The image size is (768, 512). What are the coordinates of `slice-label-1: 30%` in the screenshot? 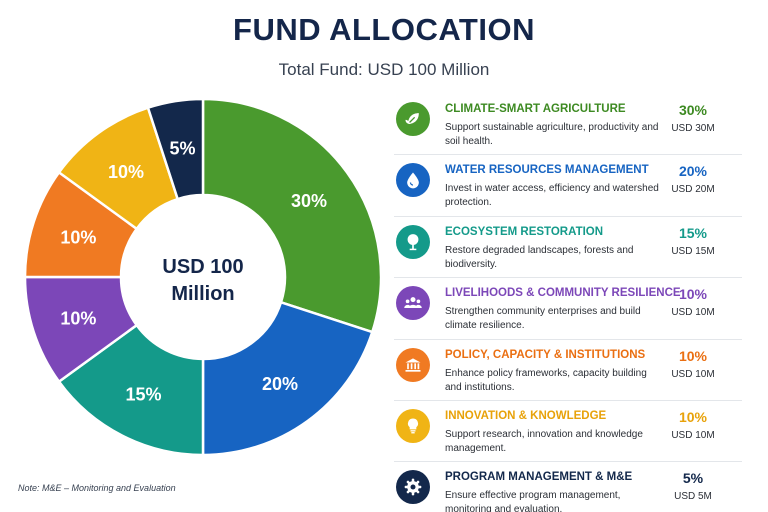 It's located at (309, 201).